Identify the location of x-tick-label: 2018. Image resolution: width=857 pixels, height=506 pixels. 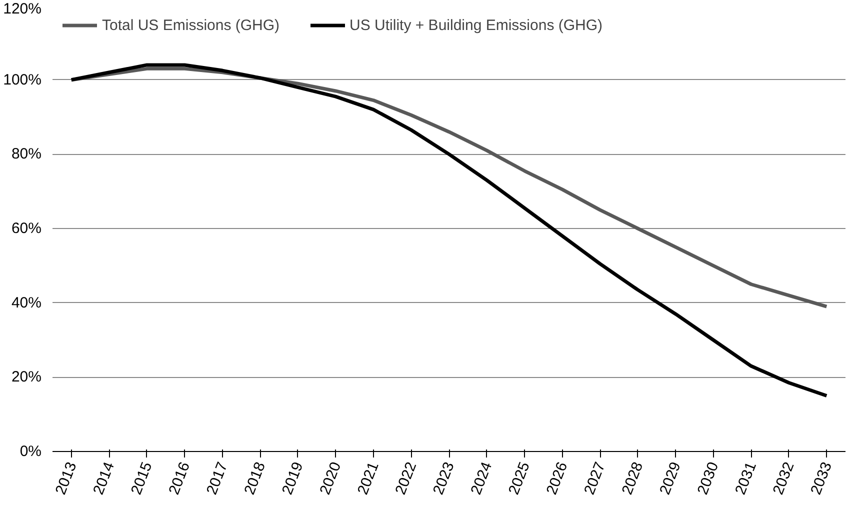
(255, 479).